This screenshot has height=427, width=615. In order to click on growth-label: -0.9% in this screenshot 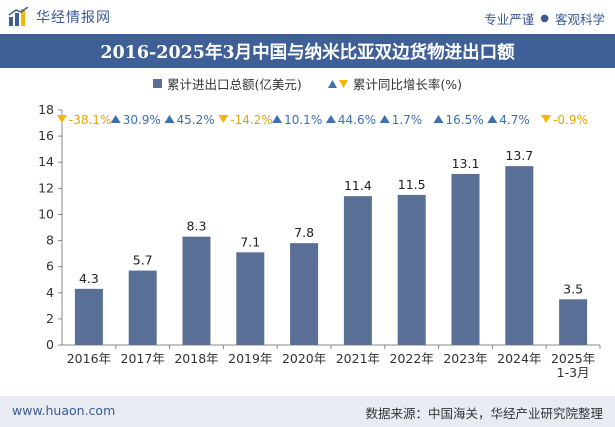, I will do `click(570, 120)`.